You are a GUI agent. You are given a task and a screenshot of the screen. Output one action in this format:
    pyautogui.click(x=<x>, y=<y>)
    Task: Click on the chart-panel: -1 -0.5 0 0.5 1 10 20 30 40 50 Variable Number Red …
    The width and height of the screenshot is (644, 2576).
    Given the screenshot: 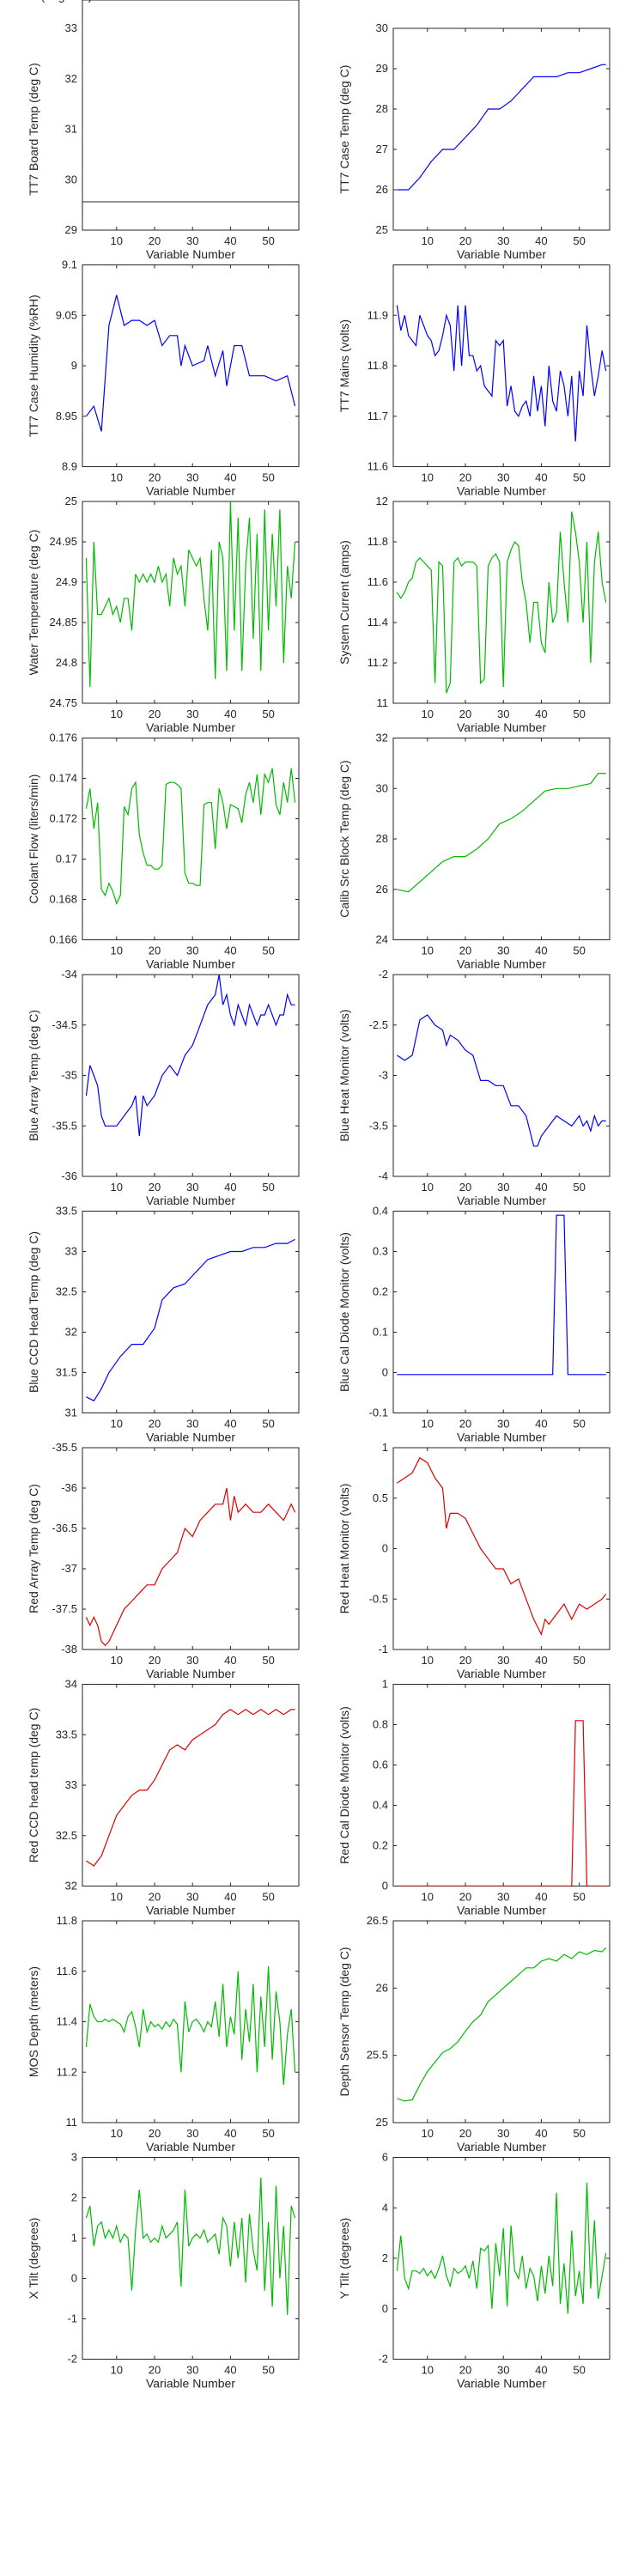 What is the action you would take?
    pyautogui.click(x=474, y=1561)
    